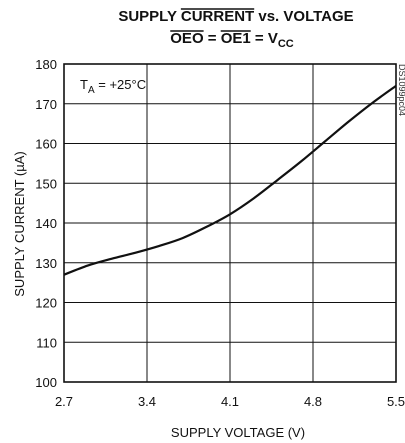  Describe the element at coordinates (401, 90) in the screenshot. I see `figure-reference-label: DS1099pc04` at that location.